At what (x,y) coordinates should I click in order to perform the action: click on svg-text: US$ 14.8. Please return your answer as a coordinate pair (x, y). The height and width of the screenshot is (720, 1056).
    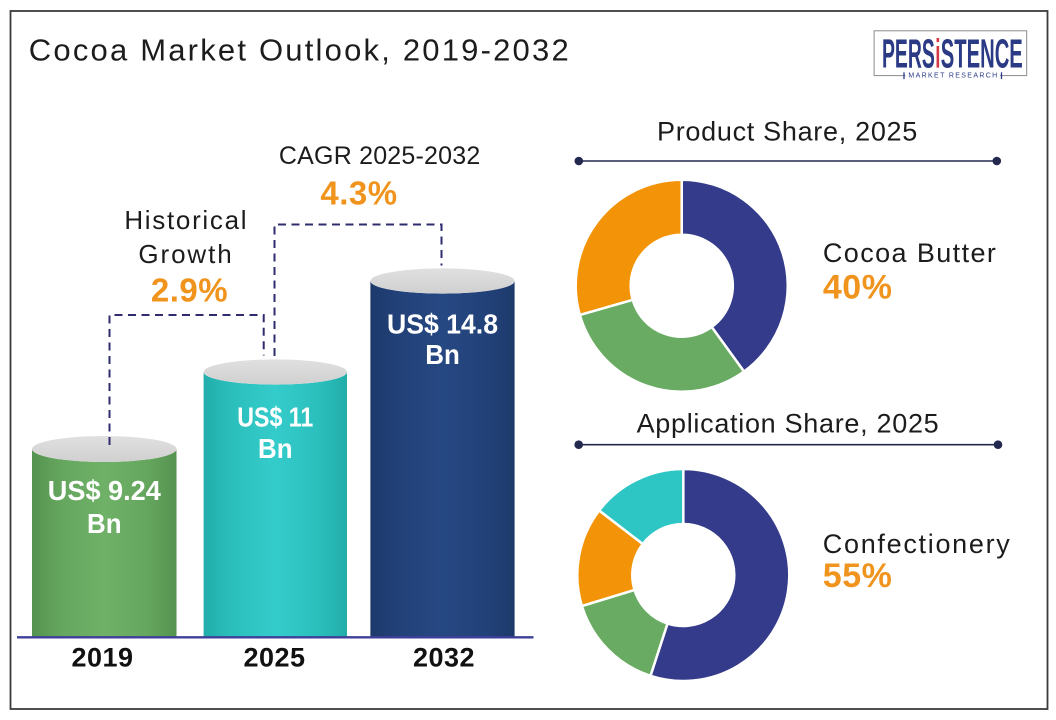
    Looking at the image, I should click on (442, 324).